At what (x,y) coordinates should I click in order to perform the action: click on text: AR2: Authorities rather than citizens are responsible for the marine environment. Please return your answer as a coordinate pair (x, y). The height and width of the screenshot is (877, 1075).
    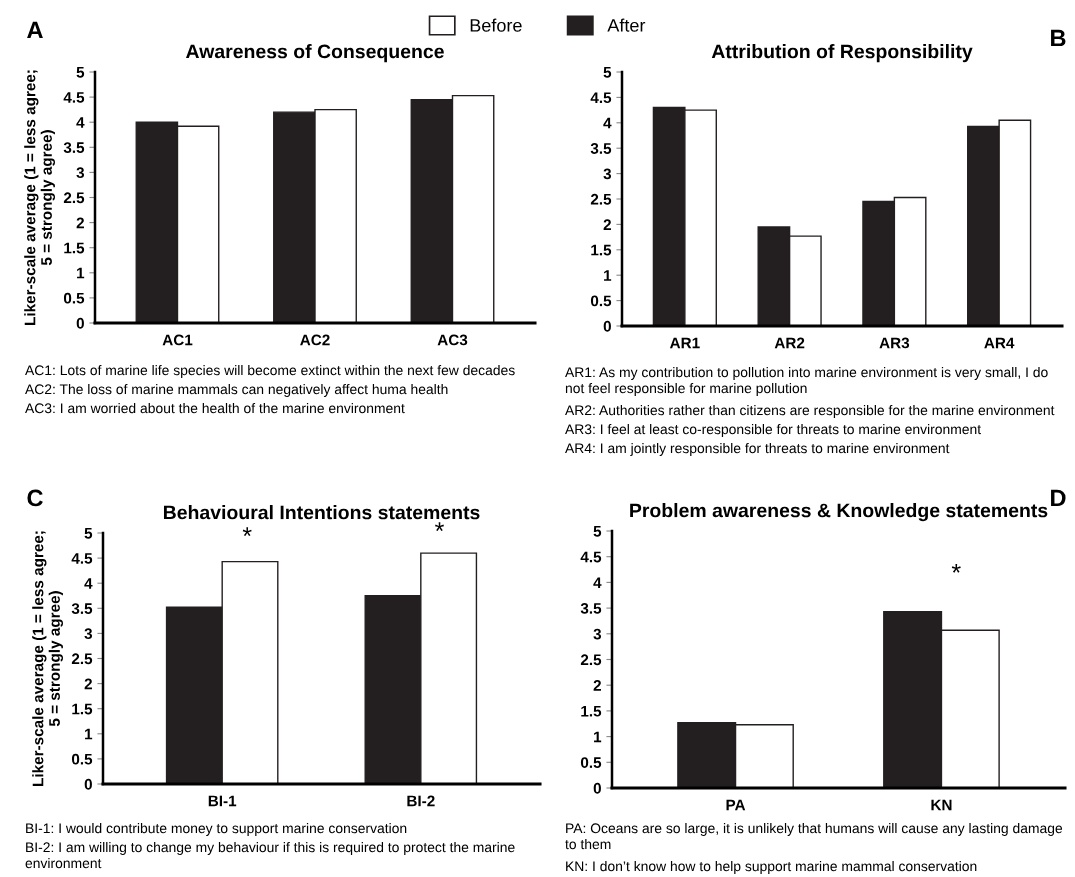
    Looking at the image, I should click on (810, 411).